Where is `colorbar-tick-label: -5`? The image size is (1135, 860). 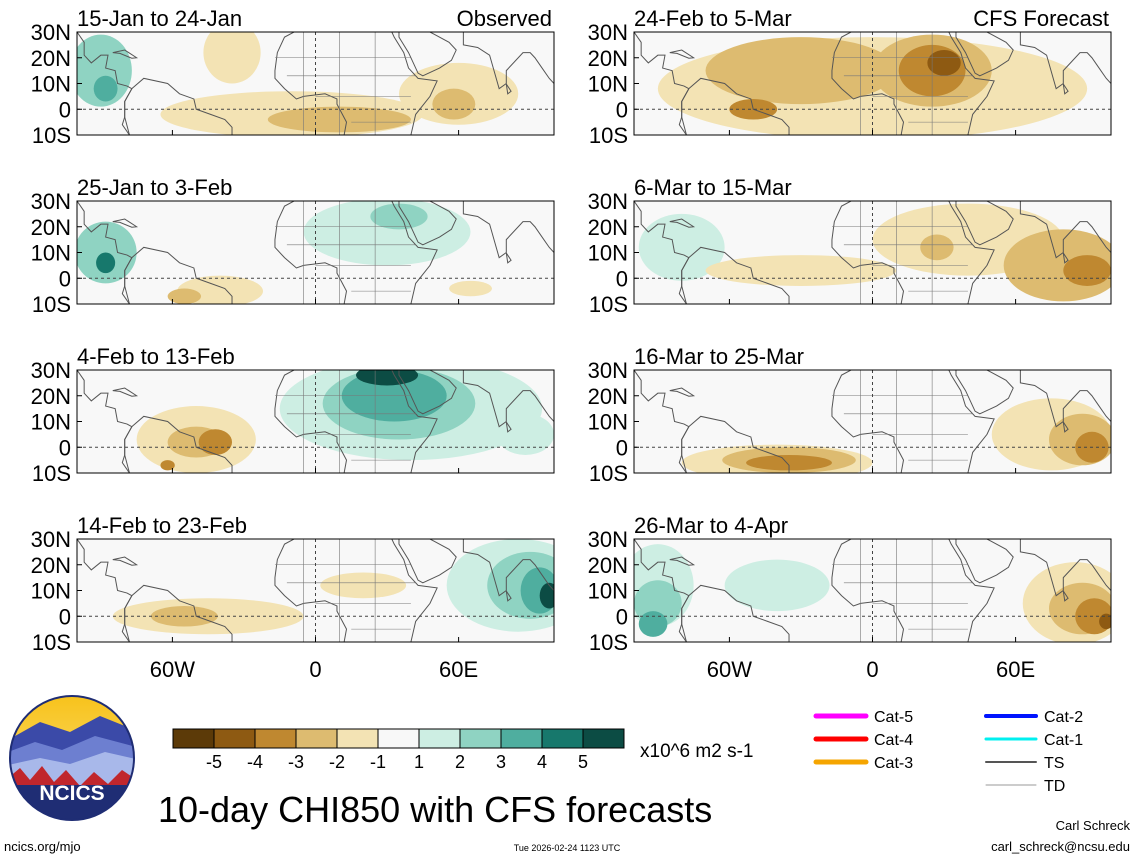
colorbar-tick-label: -5 is located at coordinates (214, 762).